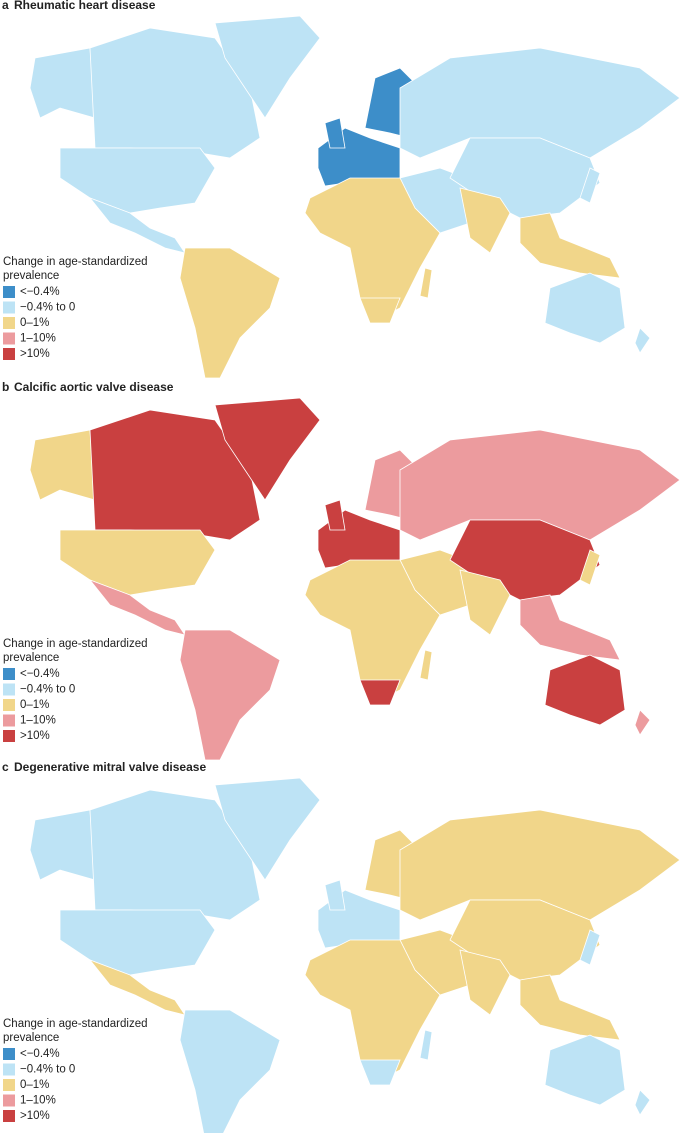 Image resolution: width=685 pixels, height=1133 pixels. Describe the element at coordinates (5, 767) in the screenshot. I see `panel-letter: c` at that location.